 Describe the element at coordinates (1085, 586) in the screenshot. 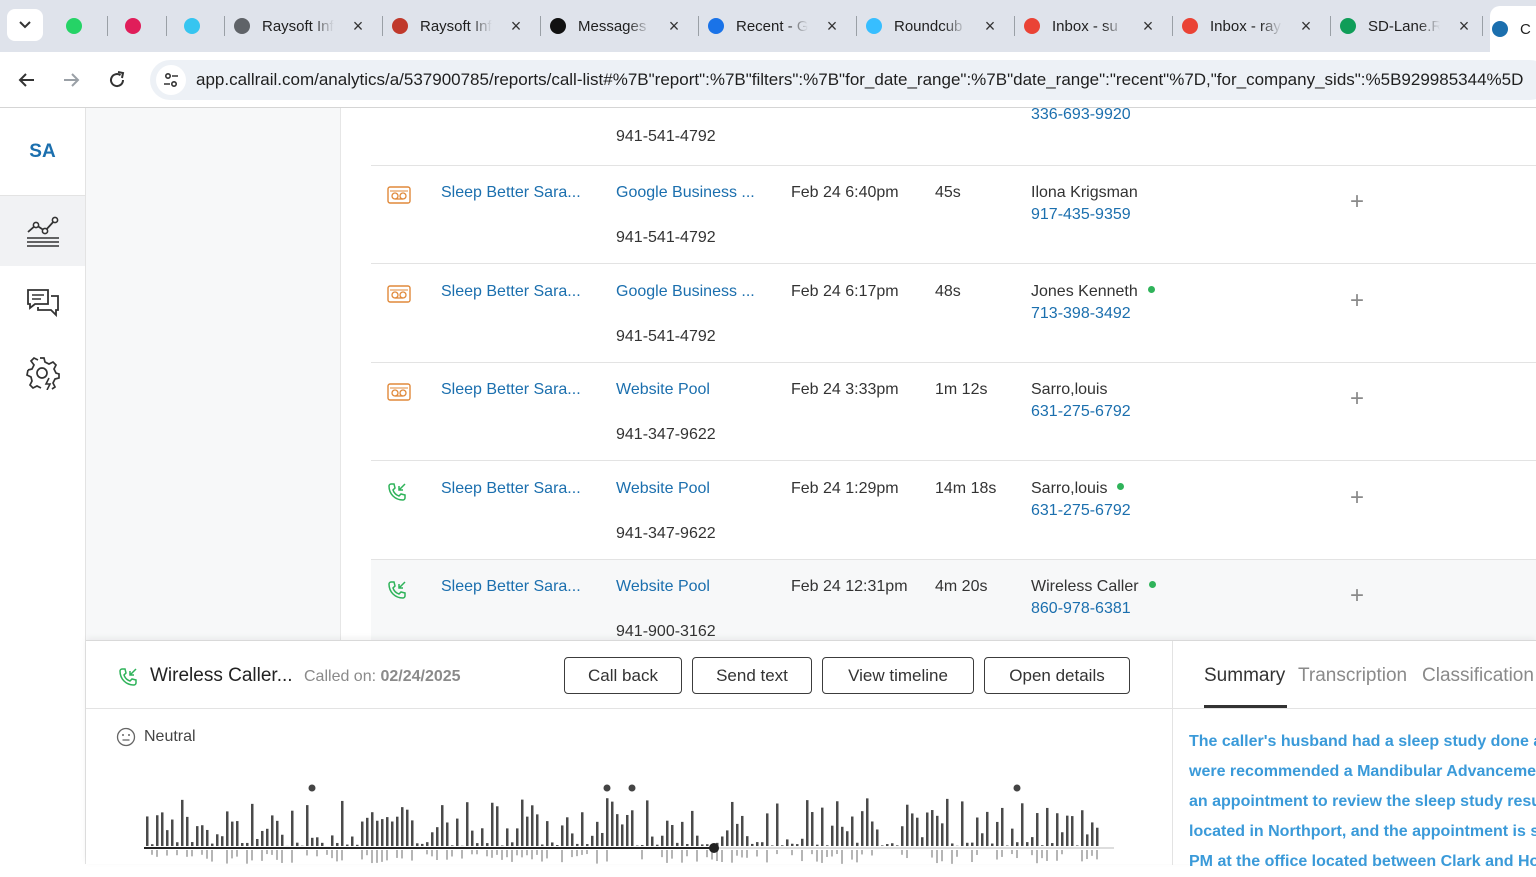

I see `customer-name: Wireless Caller` at that location.